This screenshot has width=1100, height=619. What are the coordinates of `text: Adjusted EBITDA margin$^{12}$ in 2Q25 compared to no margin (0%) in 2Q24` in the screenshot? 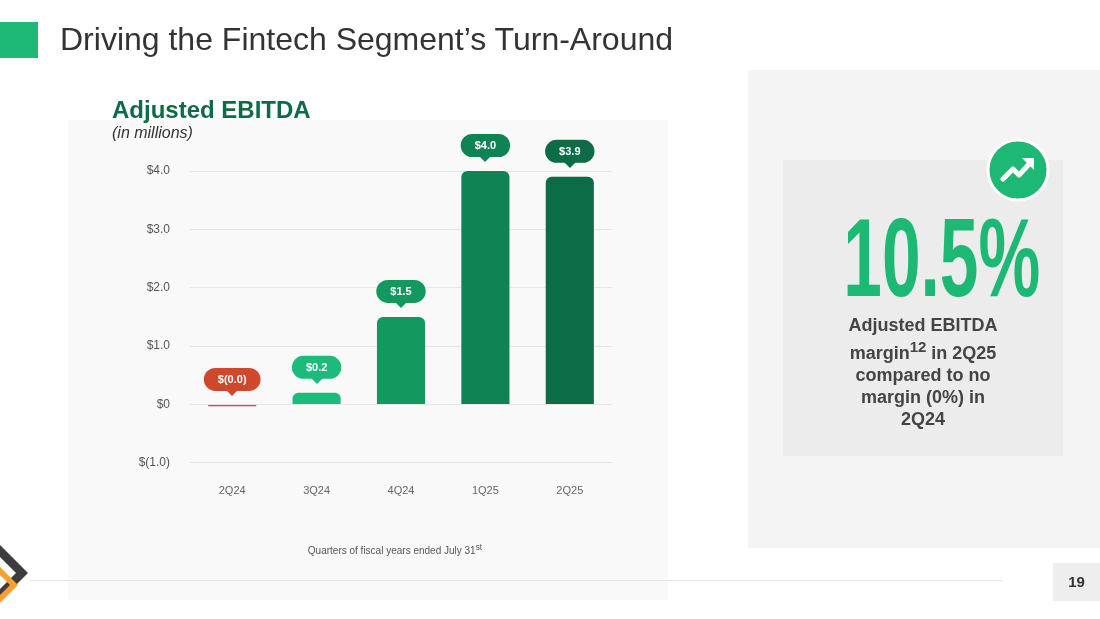 It's located at (923, 372).